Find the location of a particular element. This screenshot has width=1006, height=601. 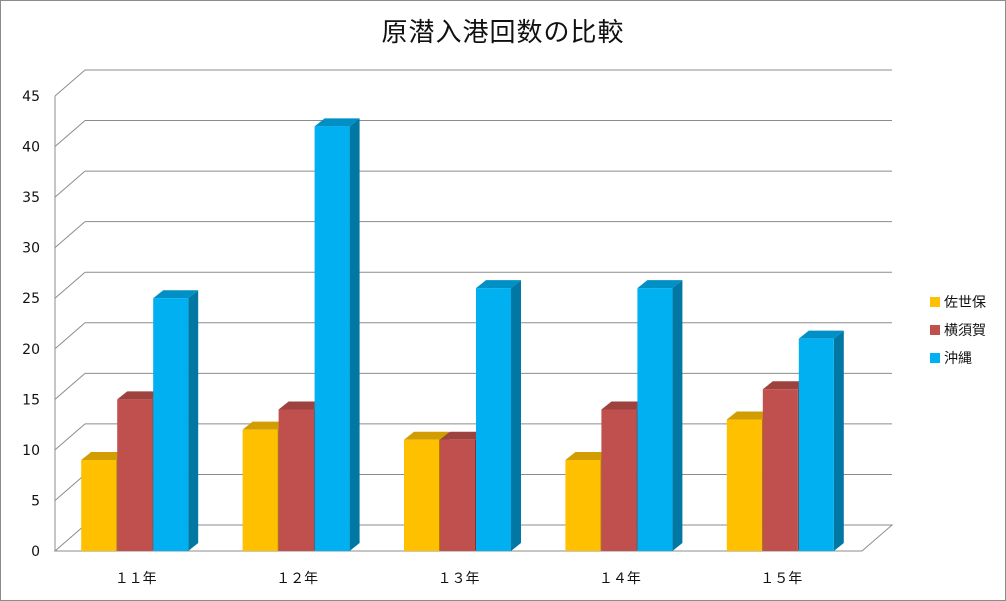

legend-item-okinawa: 沖縄 is located at coordinates (965, 358).